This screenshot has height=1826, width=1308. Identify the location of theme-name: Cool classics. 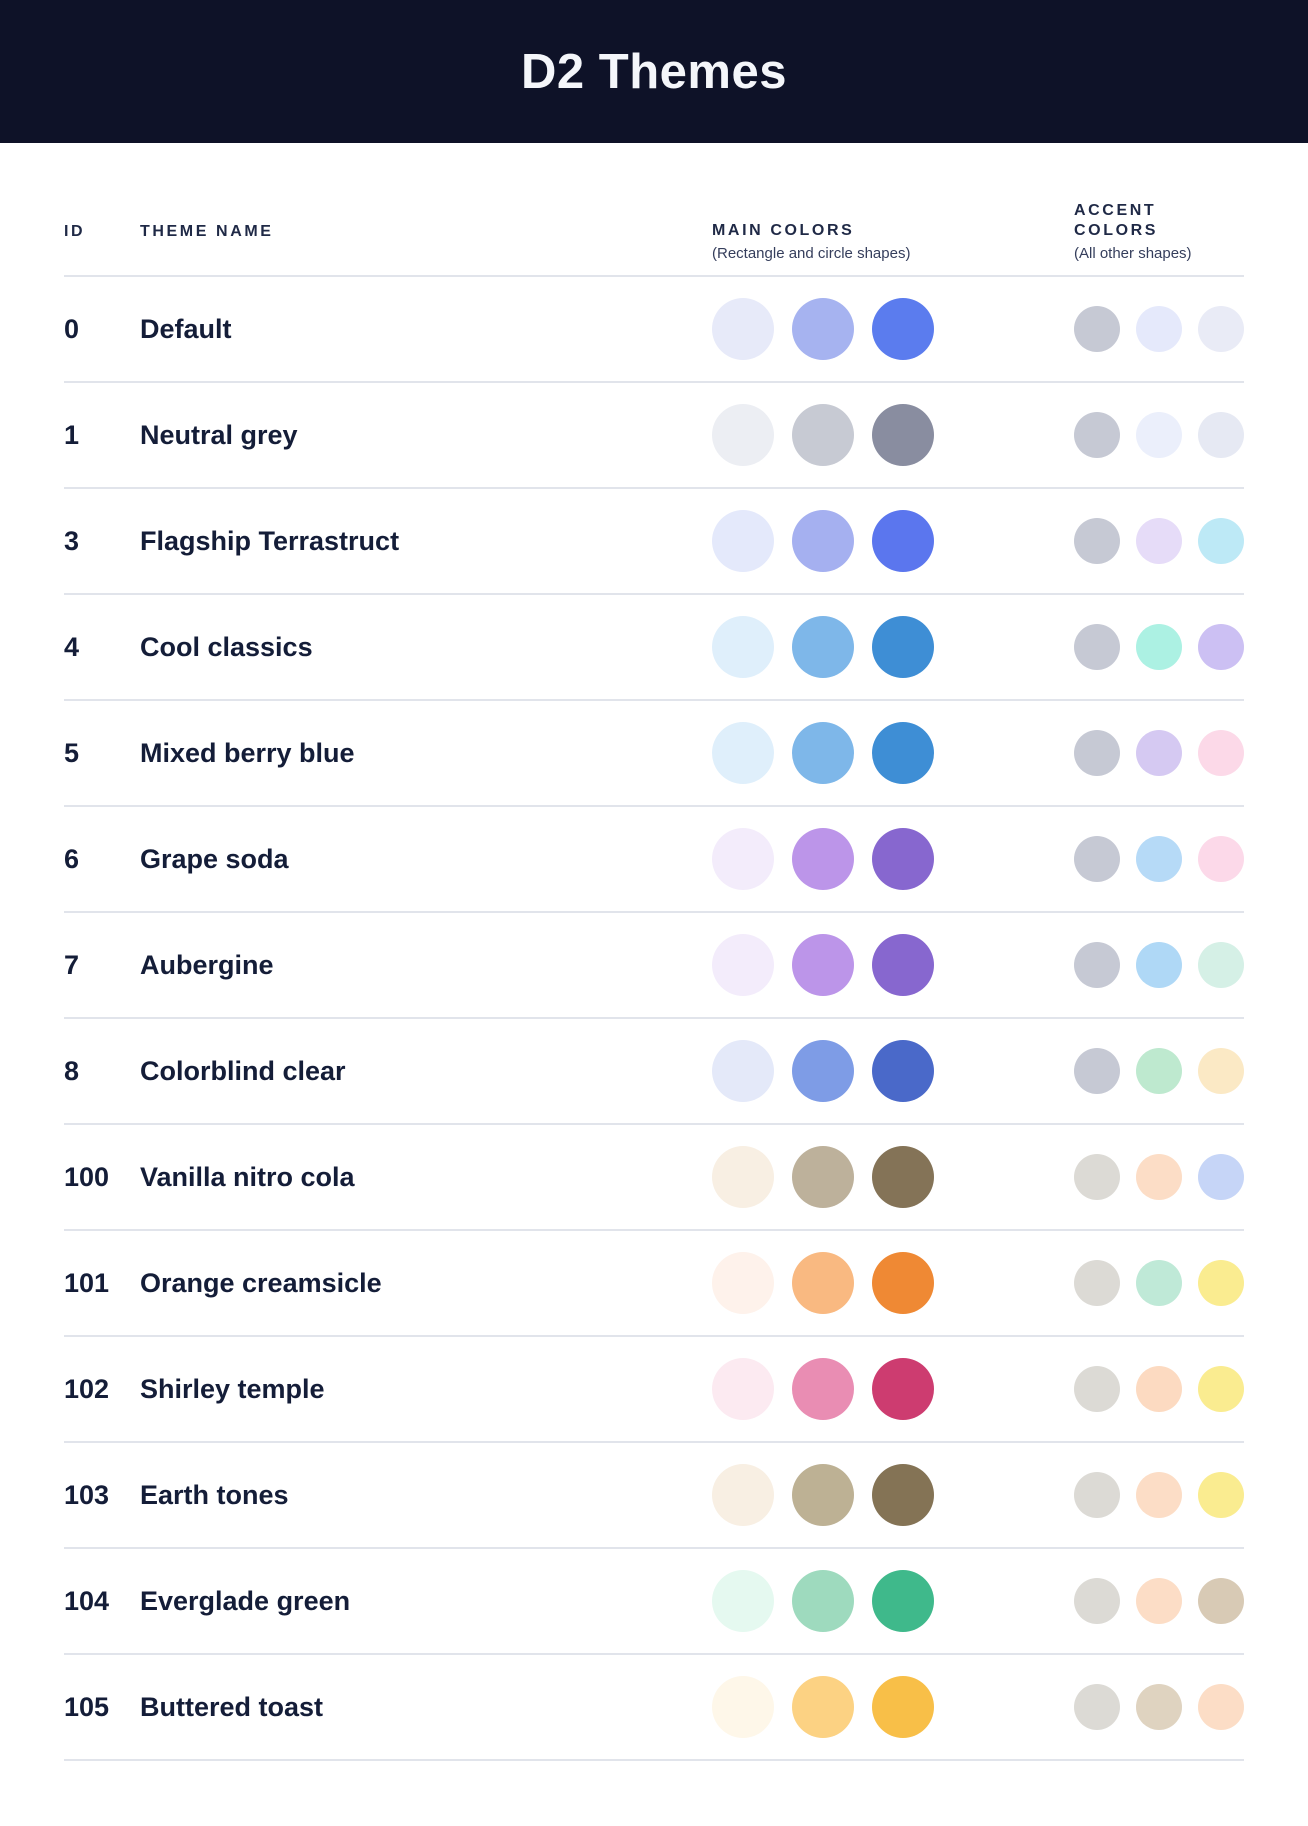
(226, 646).